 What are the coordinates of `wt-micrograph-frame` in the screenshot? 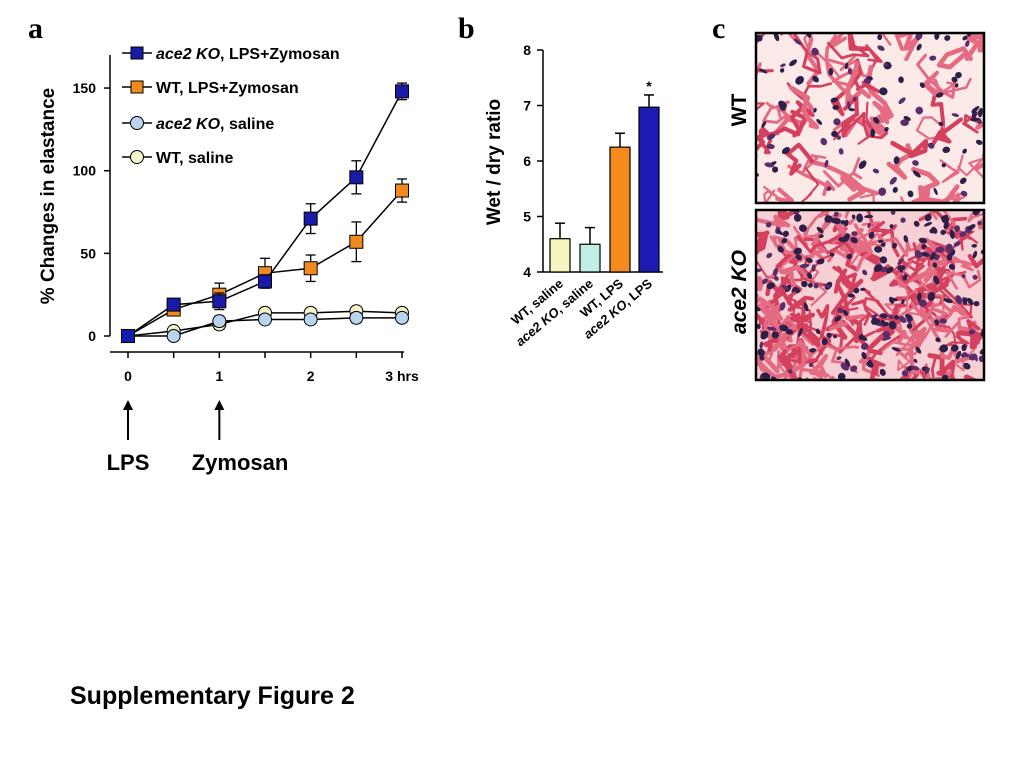 It's located at (870, 118).